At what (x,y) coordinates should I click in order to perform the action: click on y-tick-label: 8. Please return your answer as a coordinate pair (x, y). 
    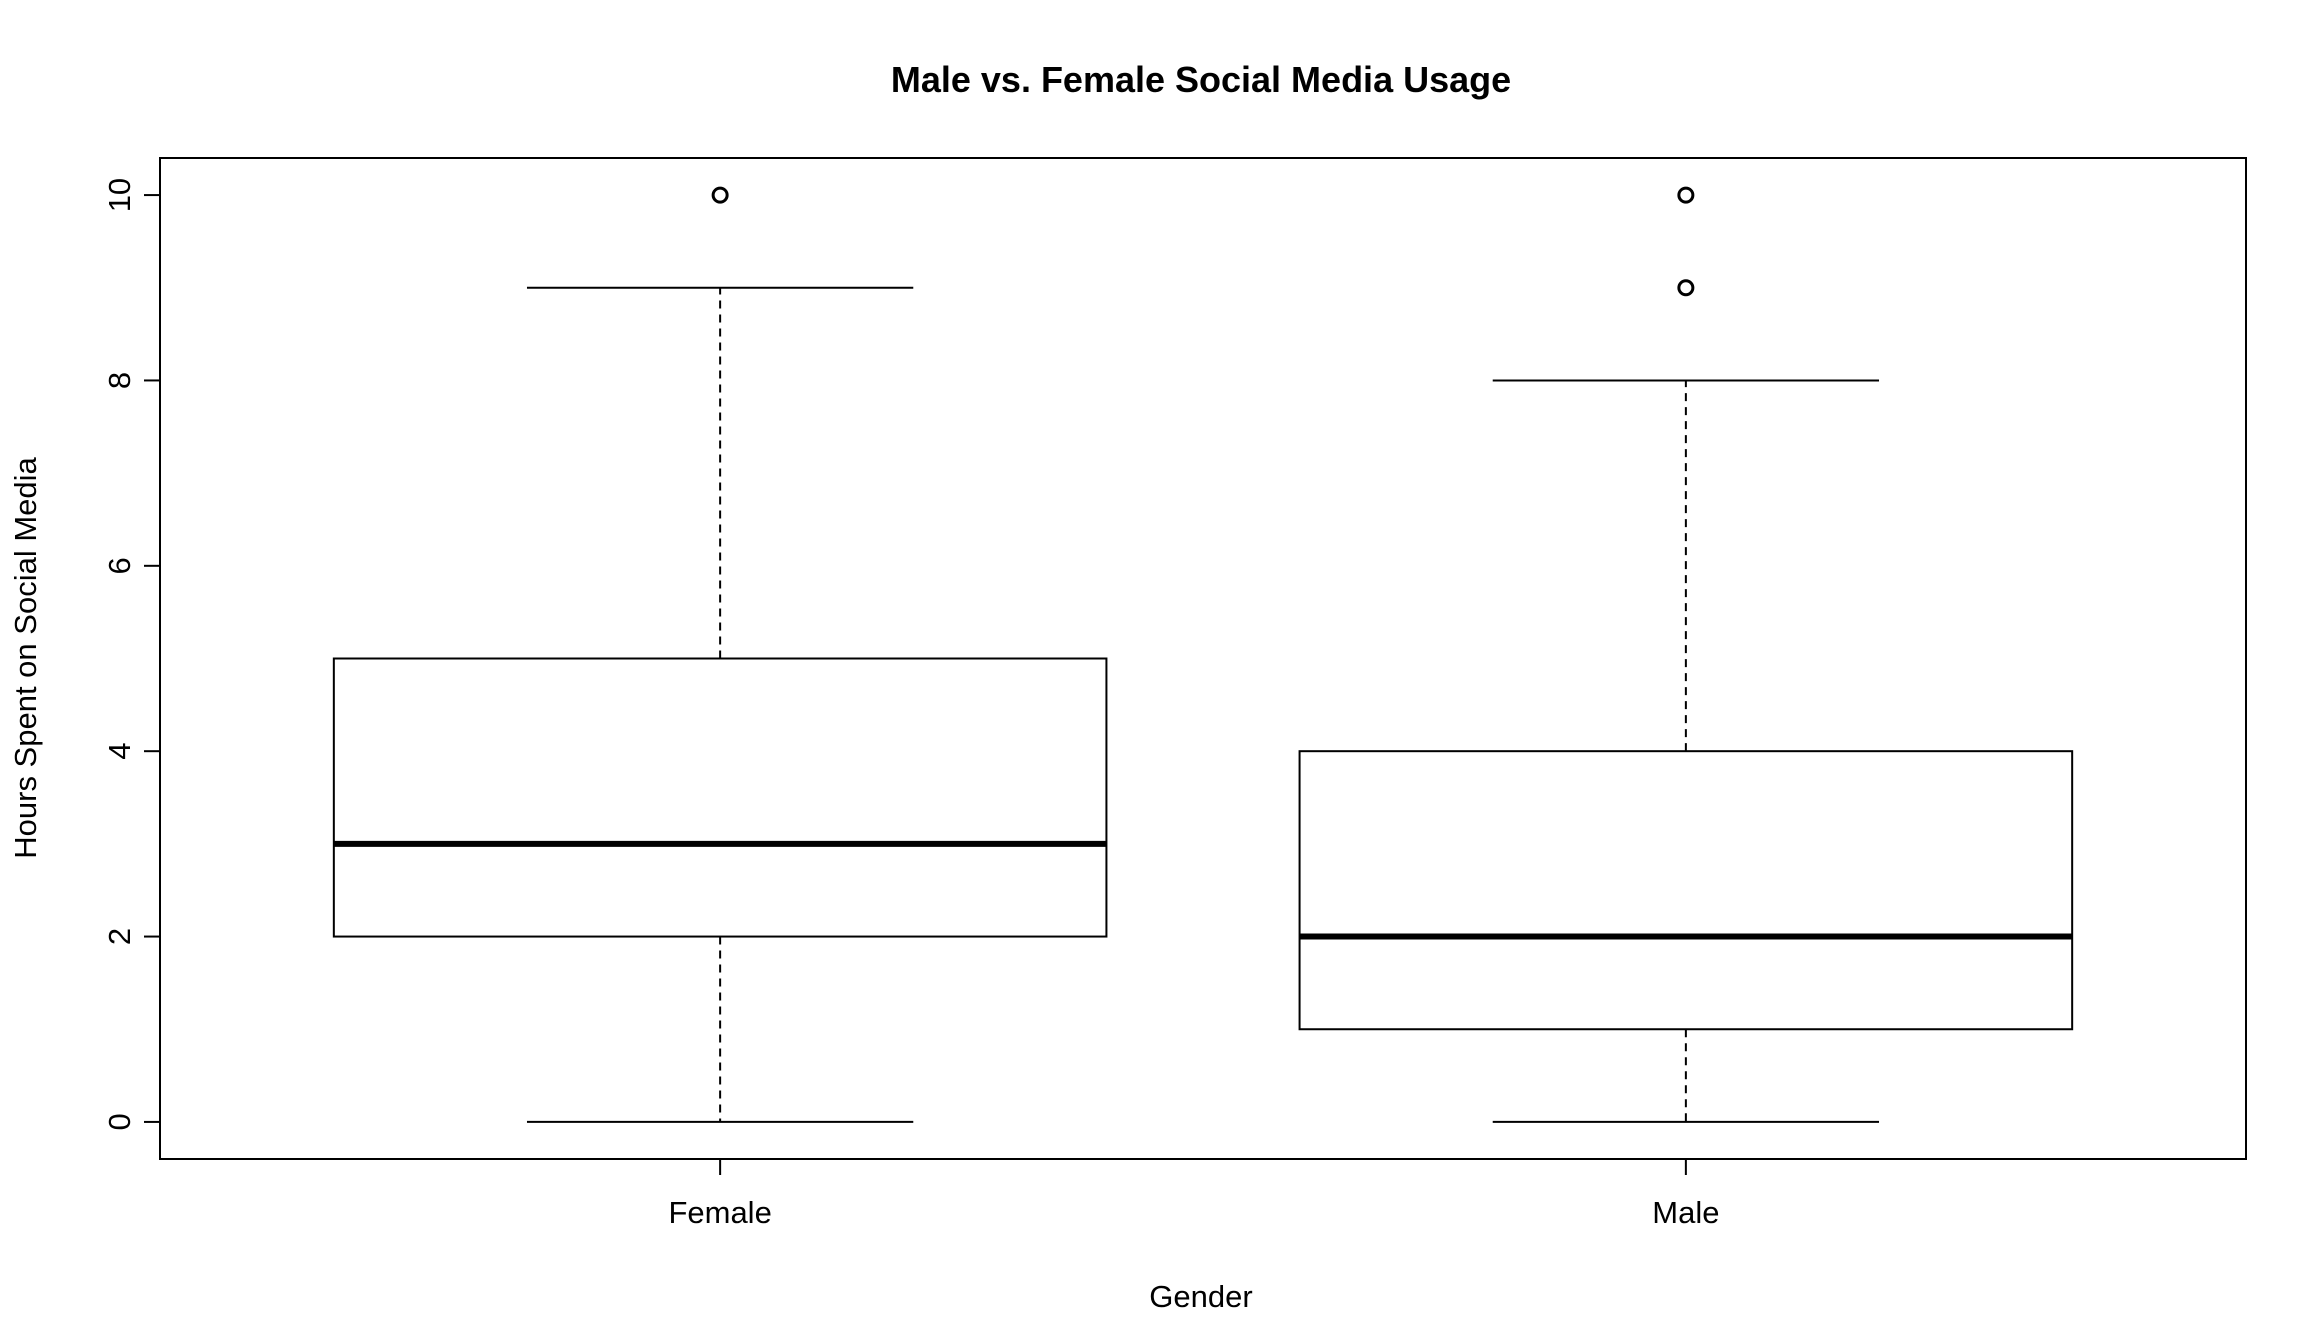
    Looking at the image, I should click on (119, 380).